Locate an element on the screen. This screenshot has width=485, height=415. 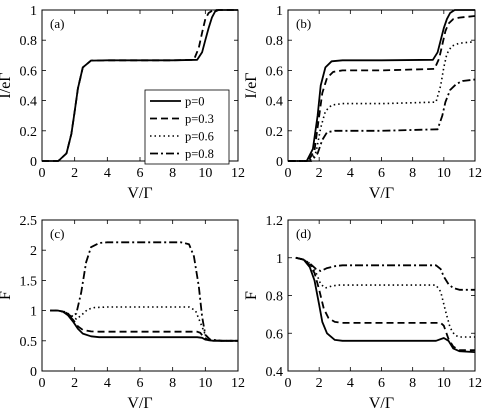
y-tick-label: 1.2 is located at coordinates (275, 221).